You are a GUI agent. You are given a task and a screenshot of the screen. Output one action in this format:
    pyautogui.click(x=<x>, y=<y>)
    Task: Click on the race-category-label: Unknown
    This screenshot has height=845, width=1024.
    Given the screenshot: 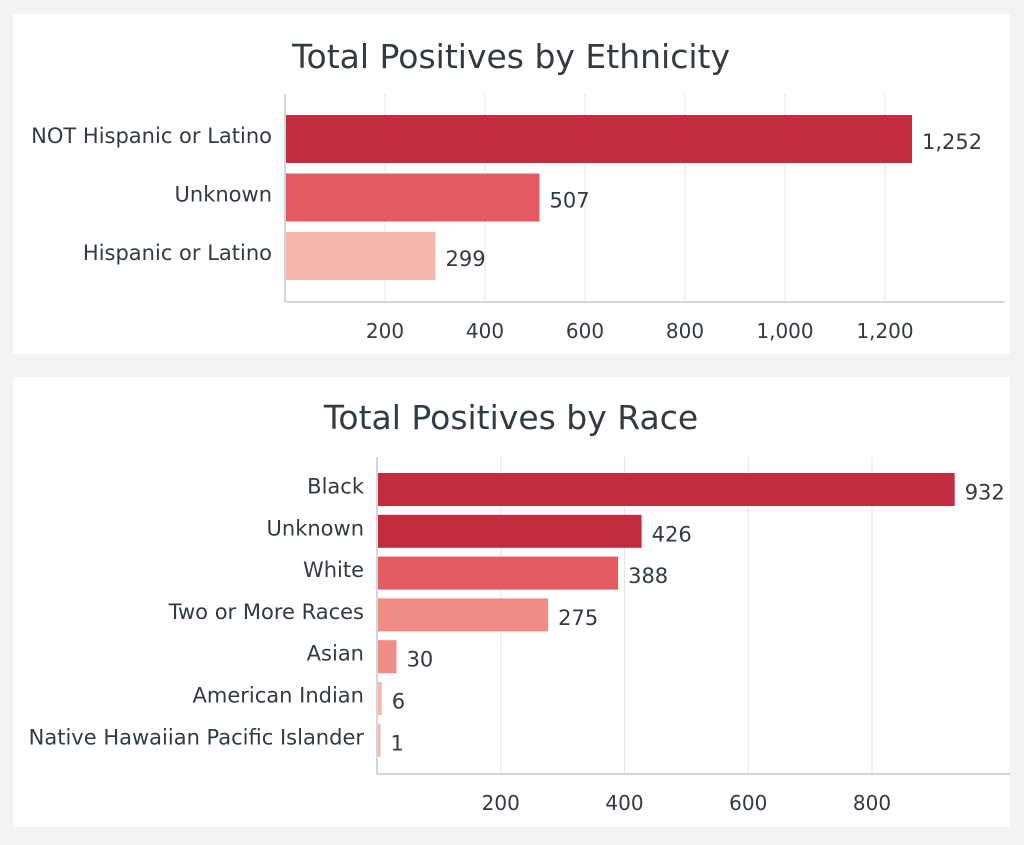 What is the action you would take?
    pyautogui.click(x=315, y=528)
    